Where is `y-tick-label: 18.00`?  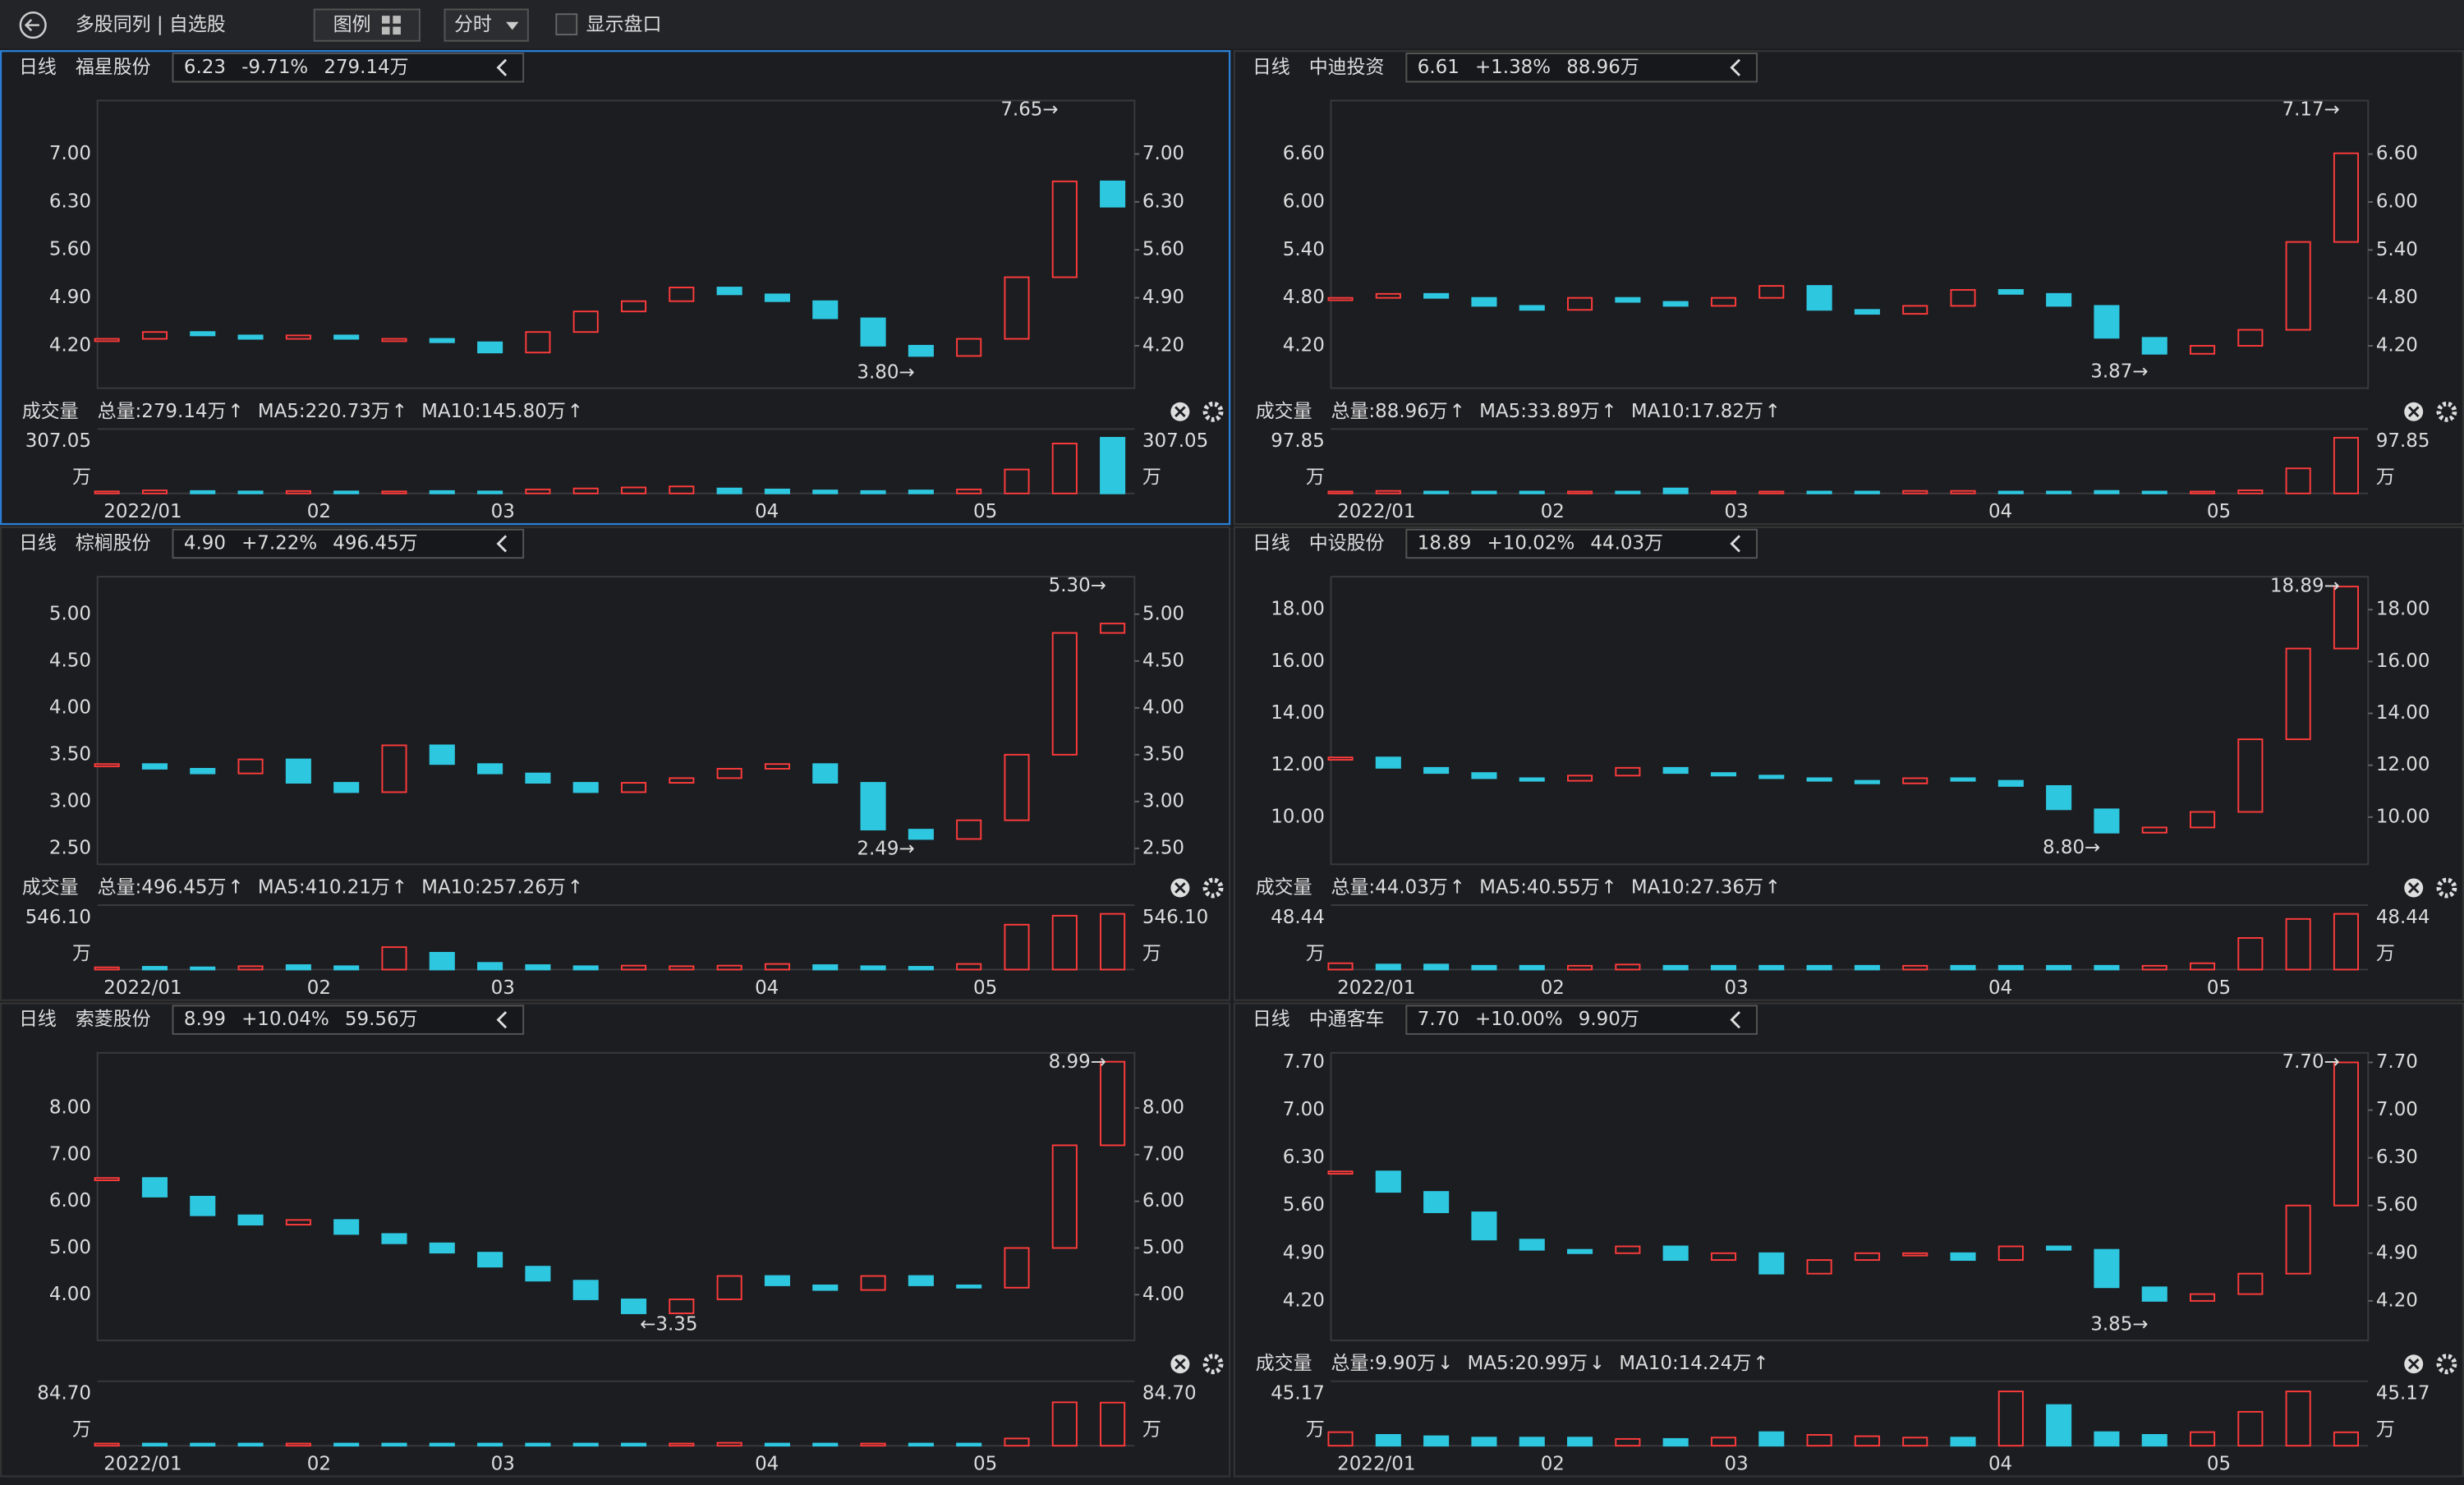
y-tick-label: 18.00 is located at coordinates (2403, 609).